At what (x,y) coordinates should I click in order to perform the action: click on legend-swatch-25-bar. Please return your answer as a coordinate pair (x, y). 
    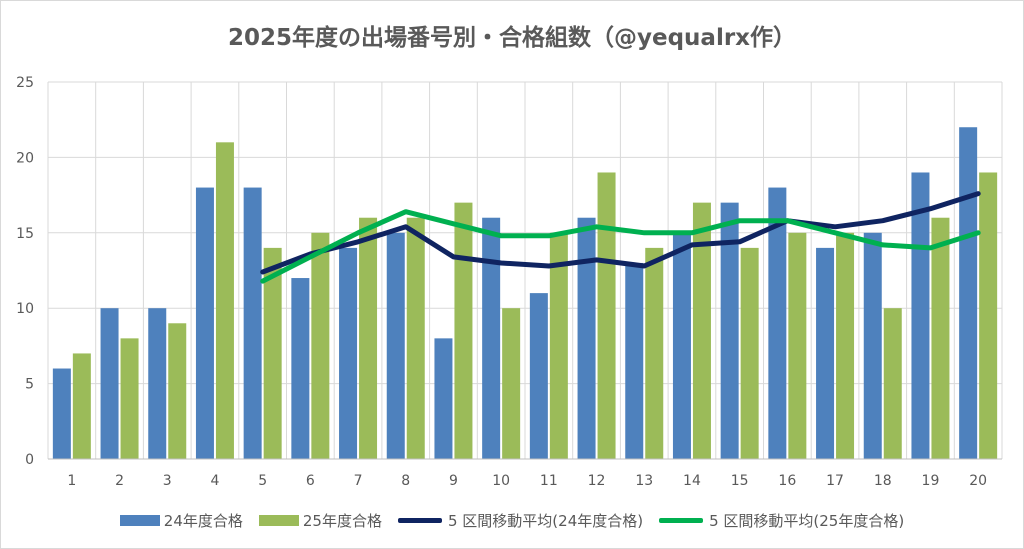
    Looking at the image, I should click on (278, 520).